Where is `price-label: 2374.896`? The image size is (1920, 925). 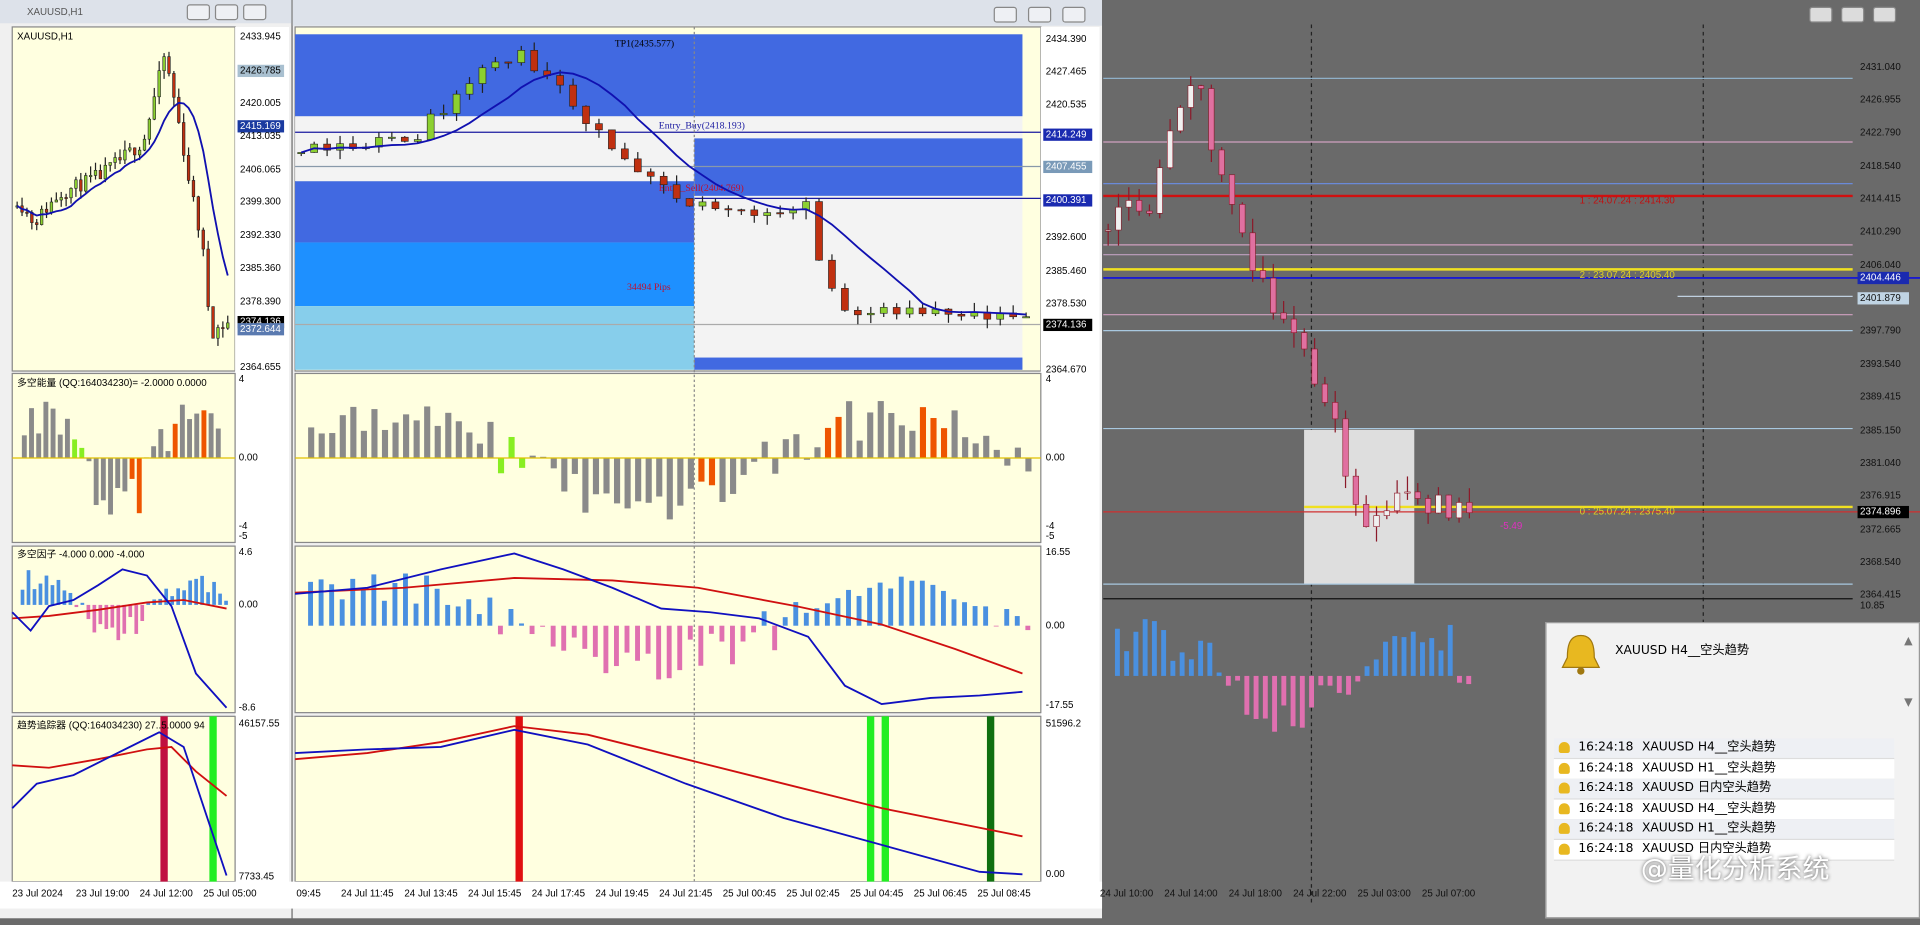
price-label: 2374.896 is located at coordinates (1880, 512).